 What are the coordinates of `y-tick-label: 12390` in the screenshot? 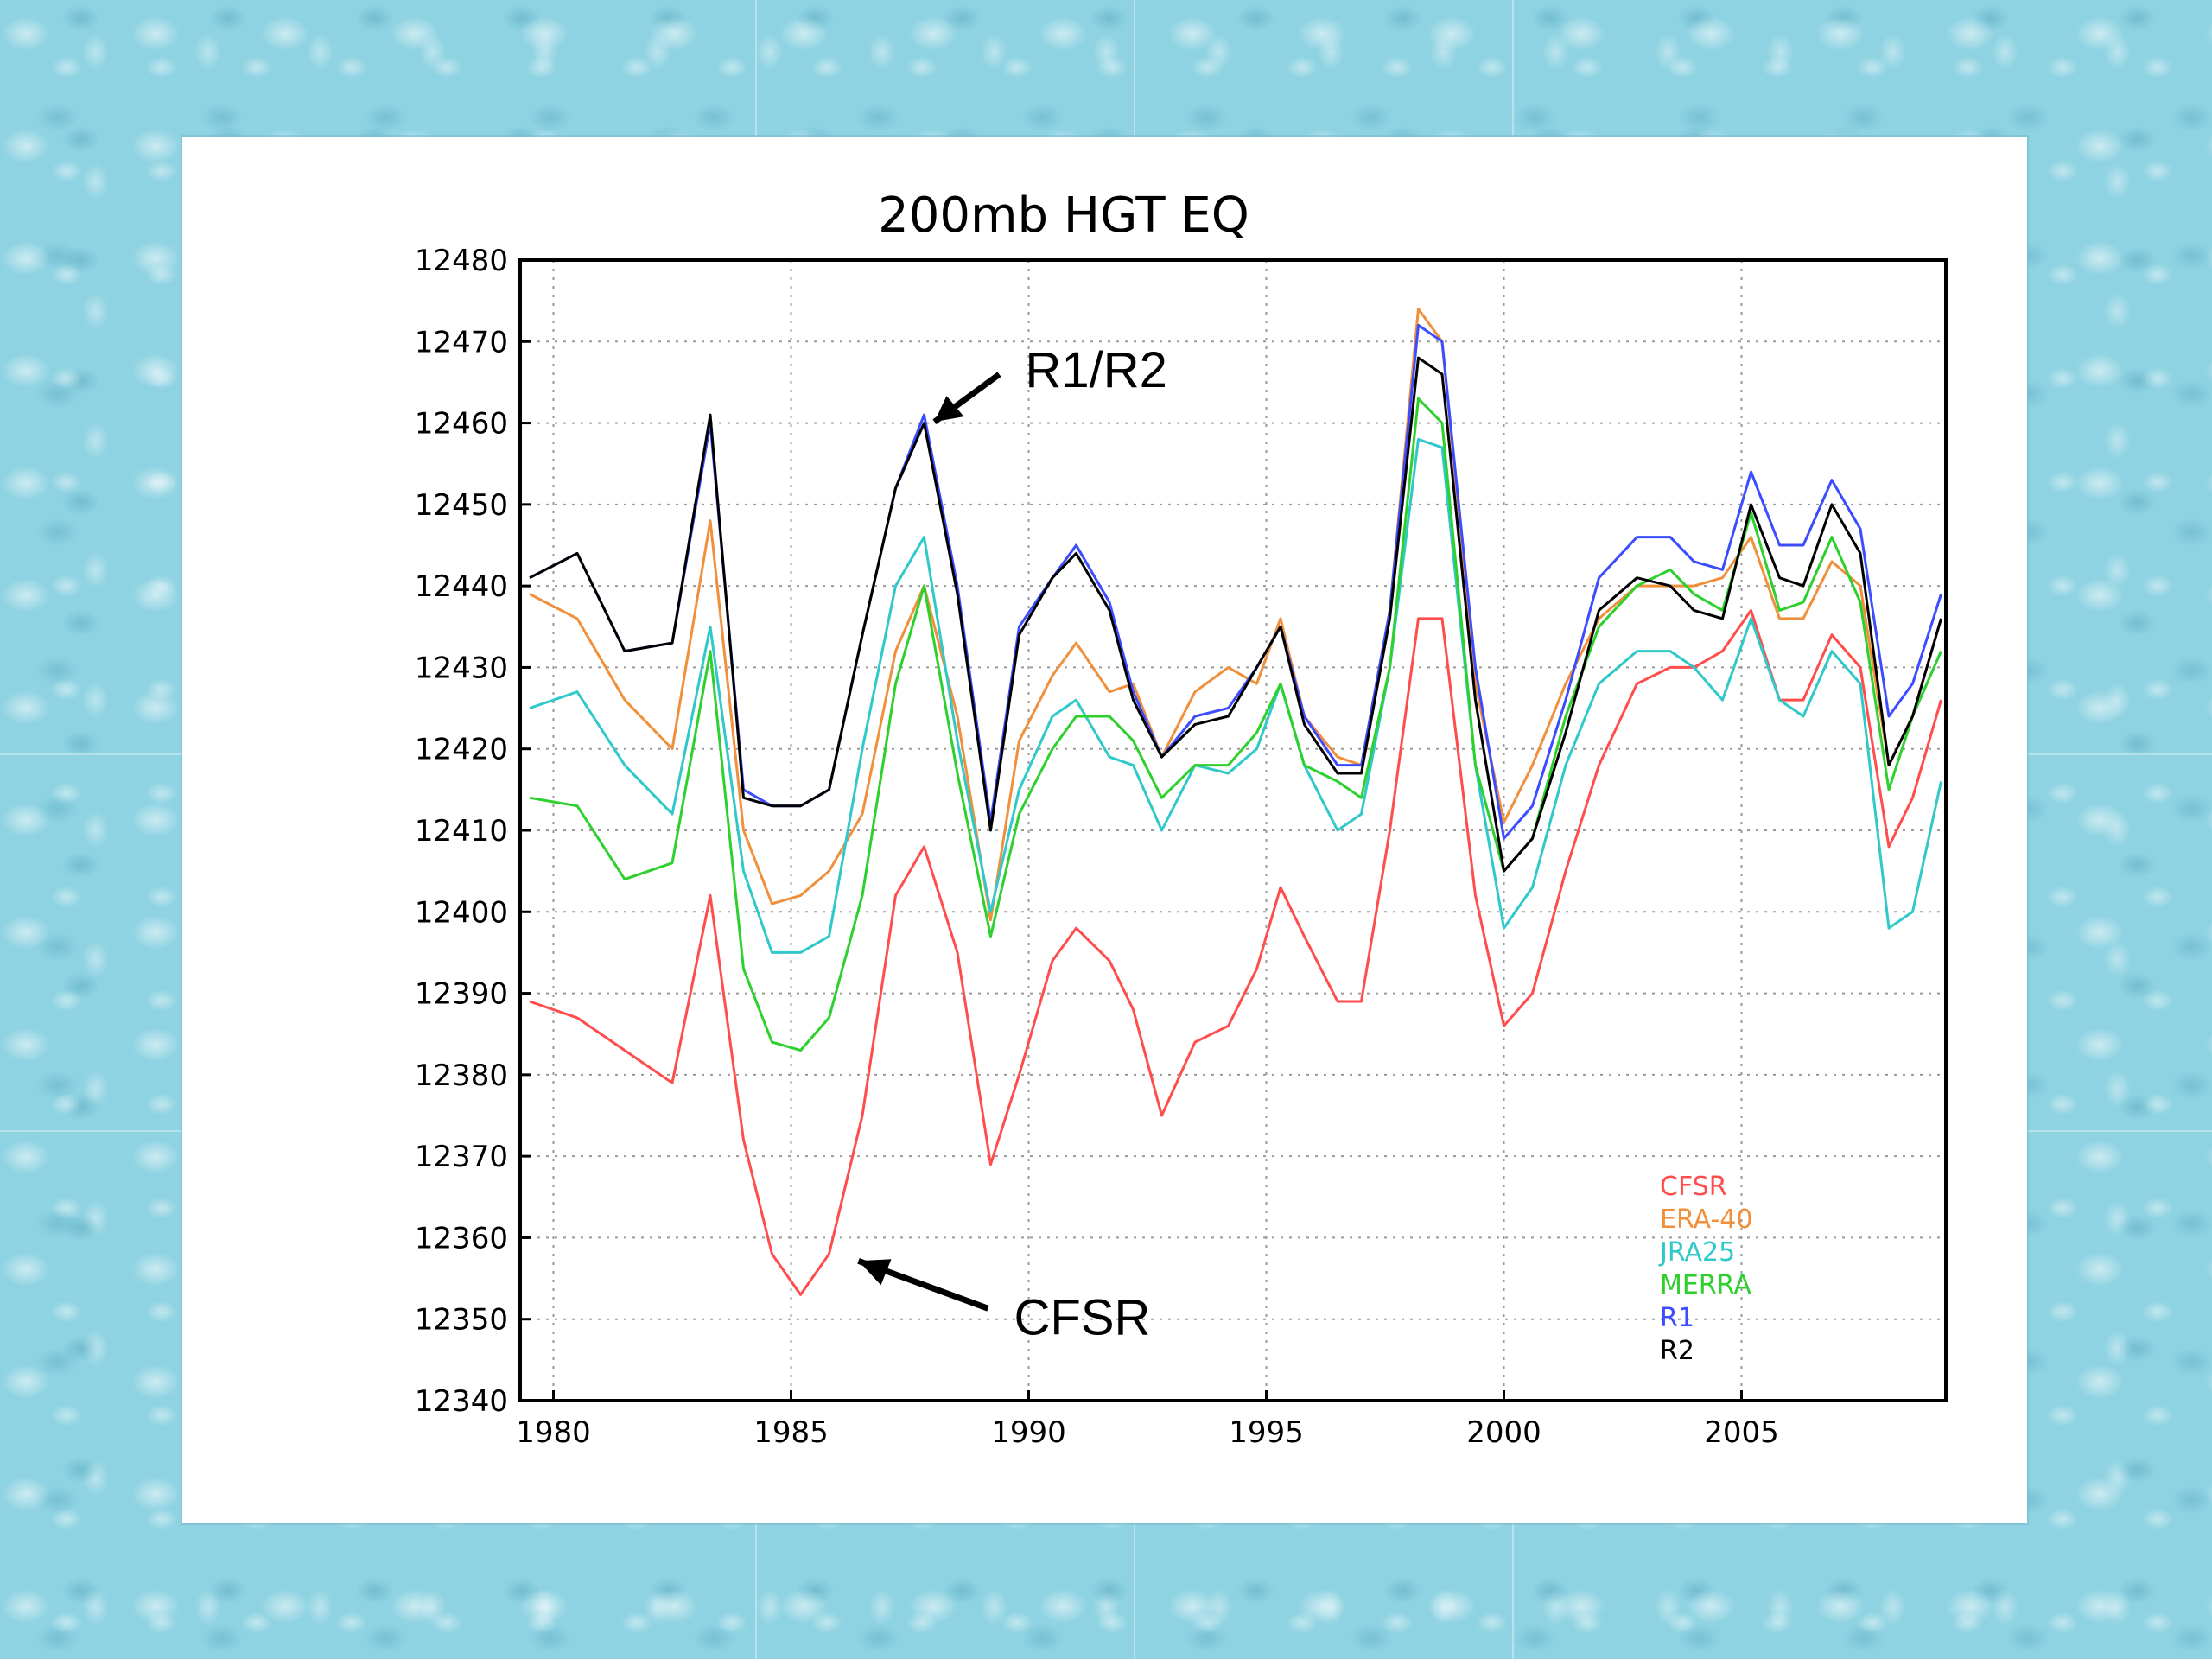 It's located at (461, 994).